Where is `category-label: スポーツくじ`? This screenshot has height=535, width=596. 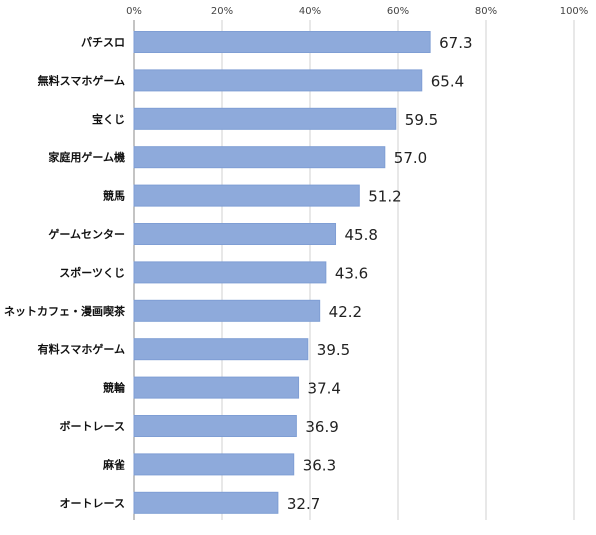
category-label: スポーツくじ is located at coordinates (92, 272).